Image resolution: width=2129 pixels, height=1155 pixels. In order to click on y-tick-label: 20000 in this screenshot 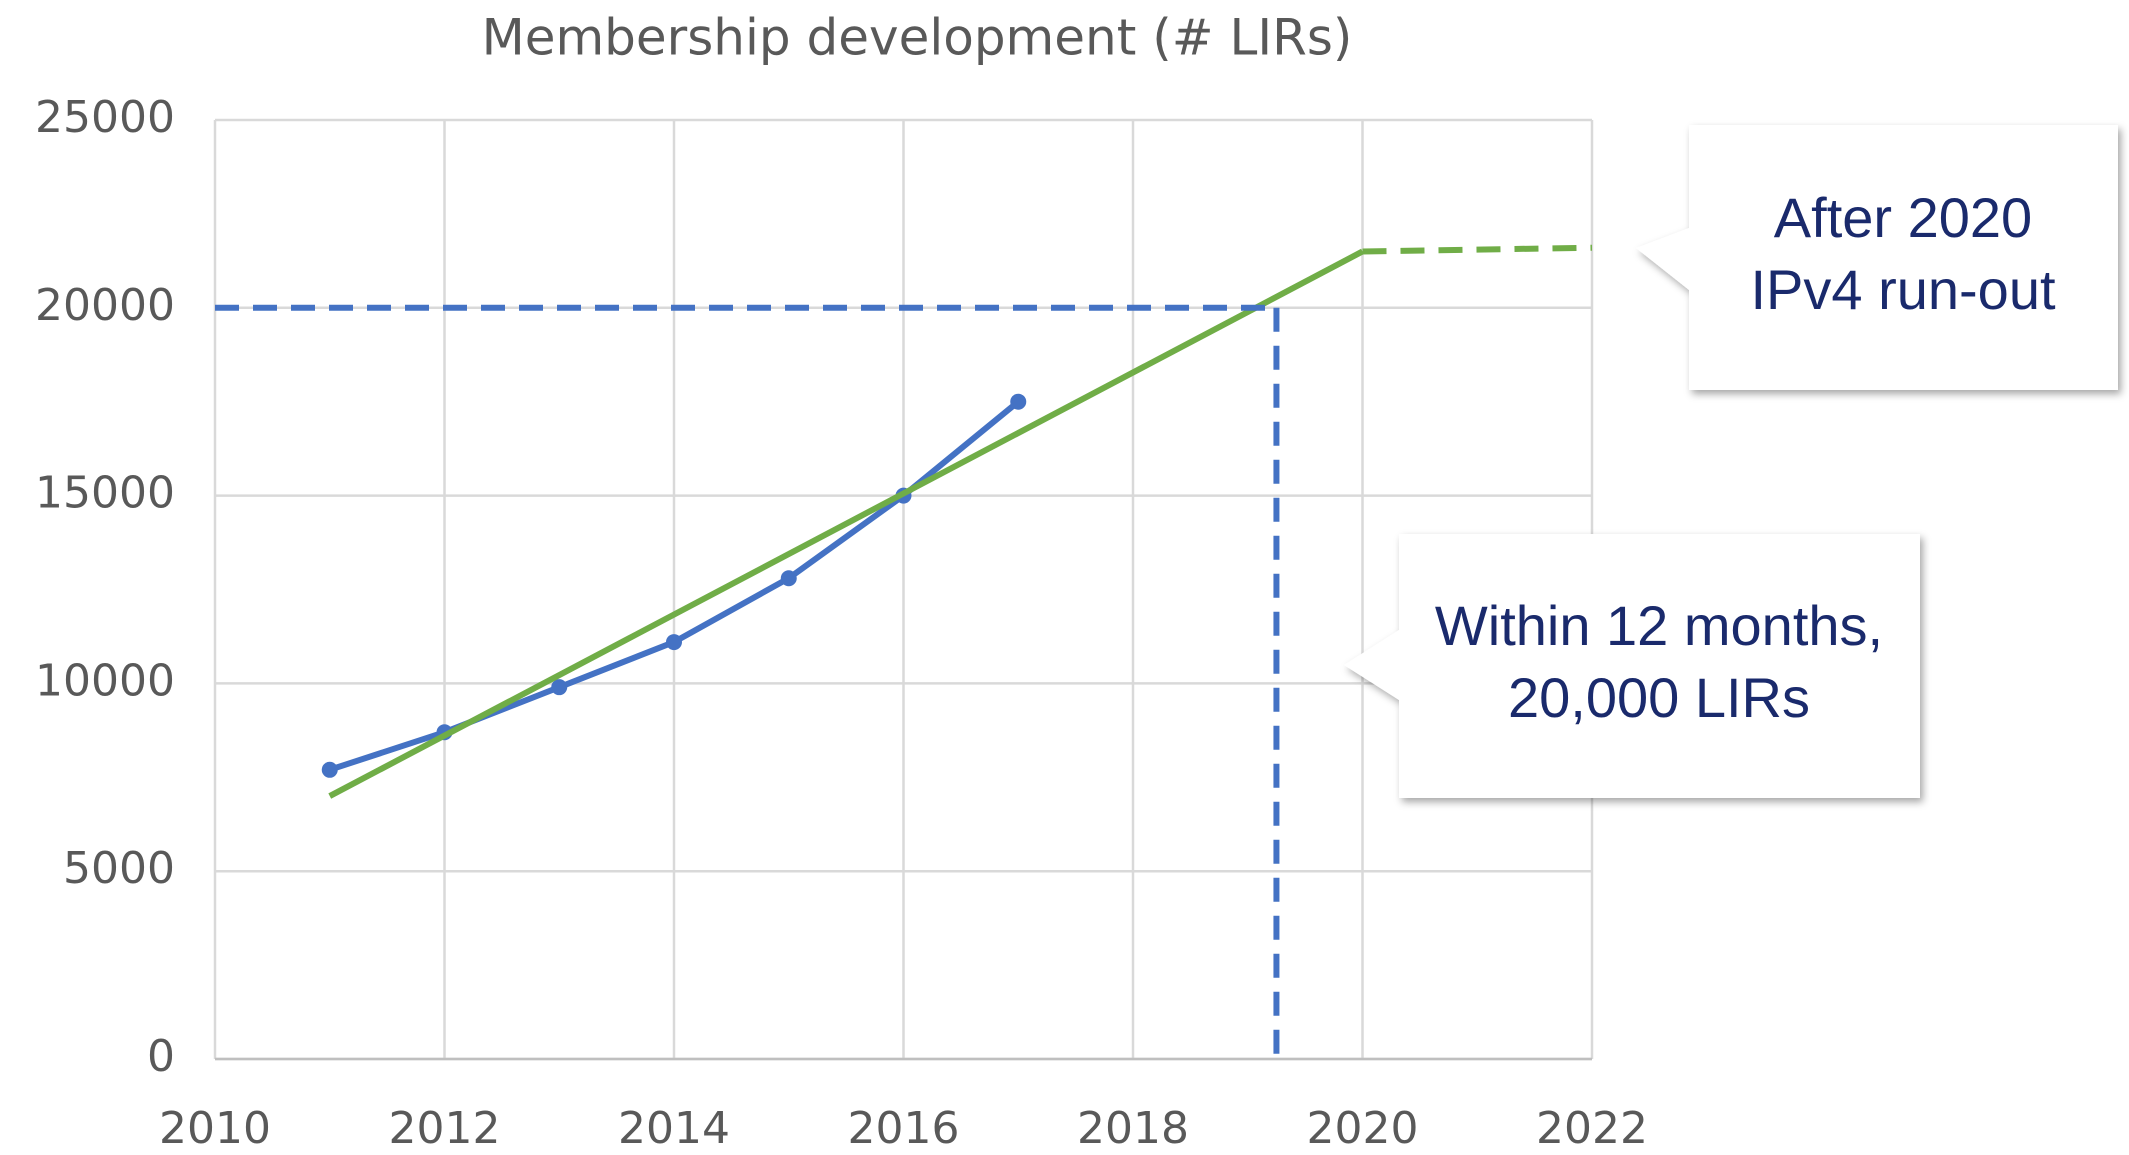, I will do `click(105, 305)`.